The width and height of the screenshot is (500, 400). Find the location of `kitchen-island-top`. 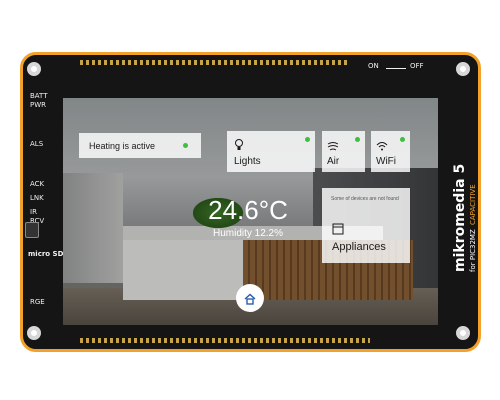

kitchen-island-top is located at coordinates (253, 233).